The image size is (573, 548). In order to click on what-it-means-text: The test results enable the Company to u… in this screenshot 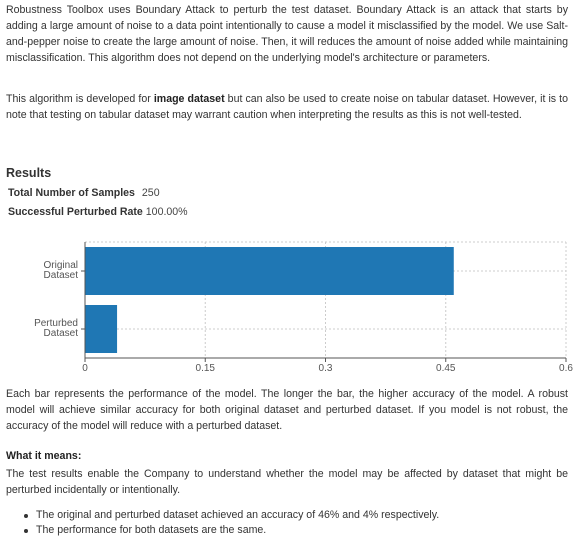, I will do `click(287, 482)`.